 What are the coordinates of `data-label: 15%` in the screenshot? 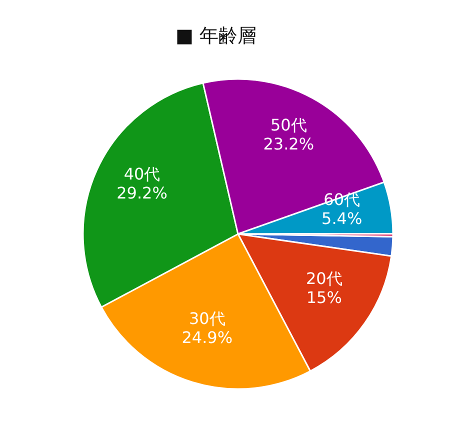 It's located at (324, 297).